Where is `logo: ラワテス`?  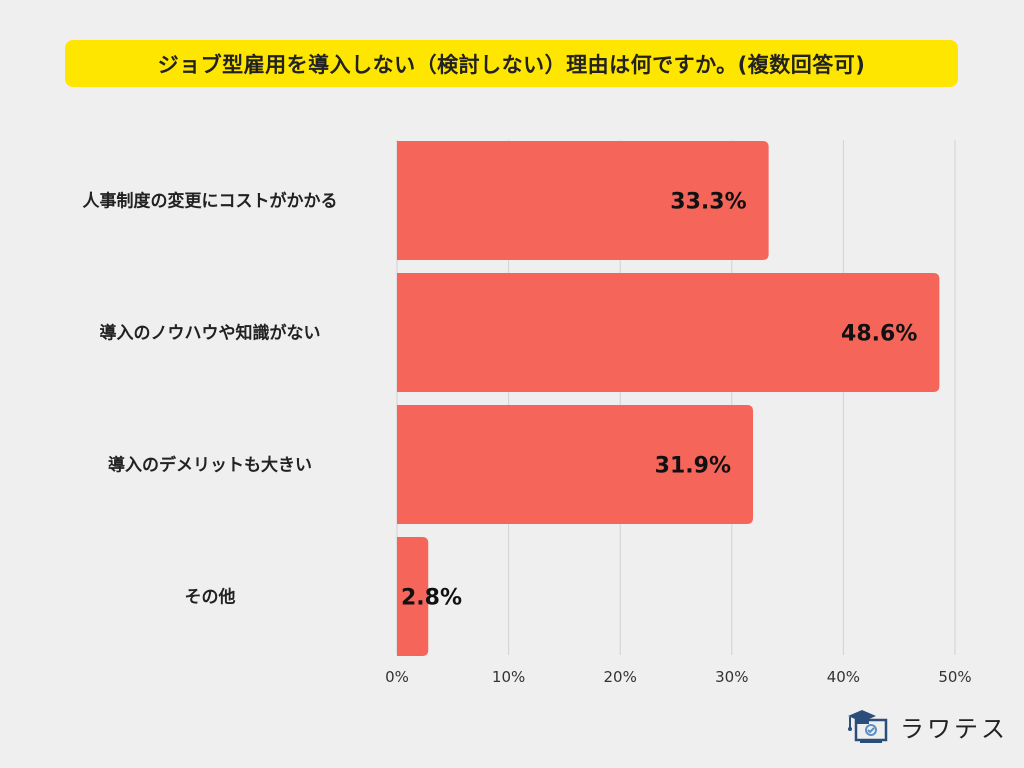
logo: ラワテス is located at coordinates (927, 726).